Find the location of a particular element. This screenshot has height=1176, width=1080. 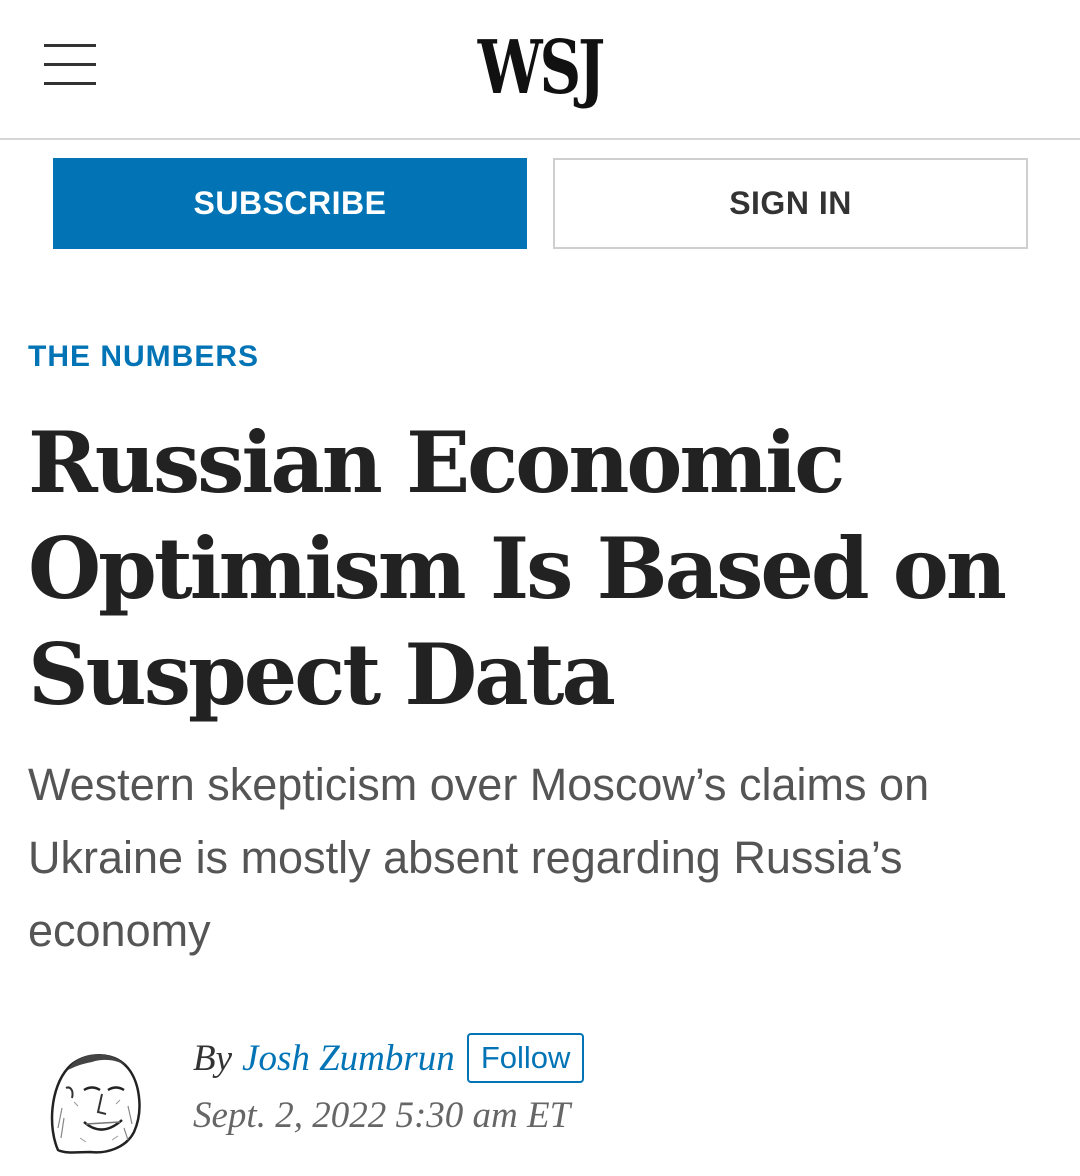

author-link: Josh Zumbrun is located at coordinates (348, 1058).